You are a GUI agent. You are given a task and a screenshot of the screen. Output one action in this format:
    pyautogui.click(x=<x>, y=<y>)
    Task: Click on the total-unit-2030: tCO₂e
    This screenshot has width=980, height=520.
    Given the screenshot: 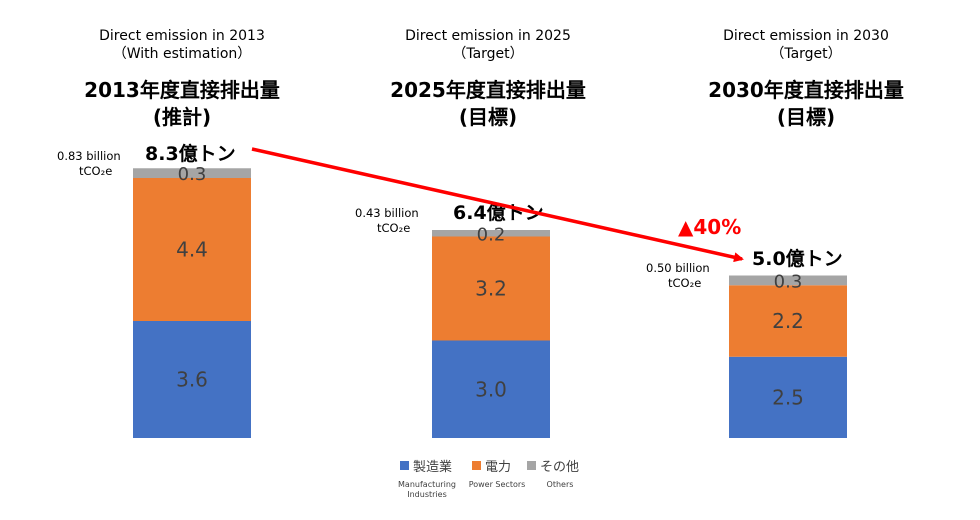 What is the action you would take?
    pyautogui.click(x=684, y=283)
    